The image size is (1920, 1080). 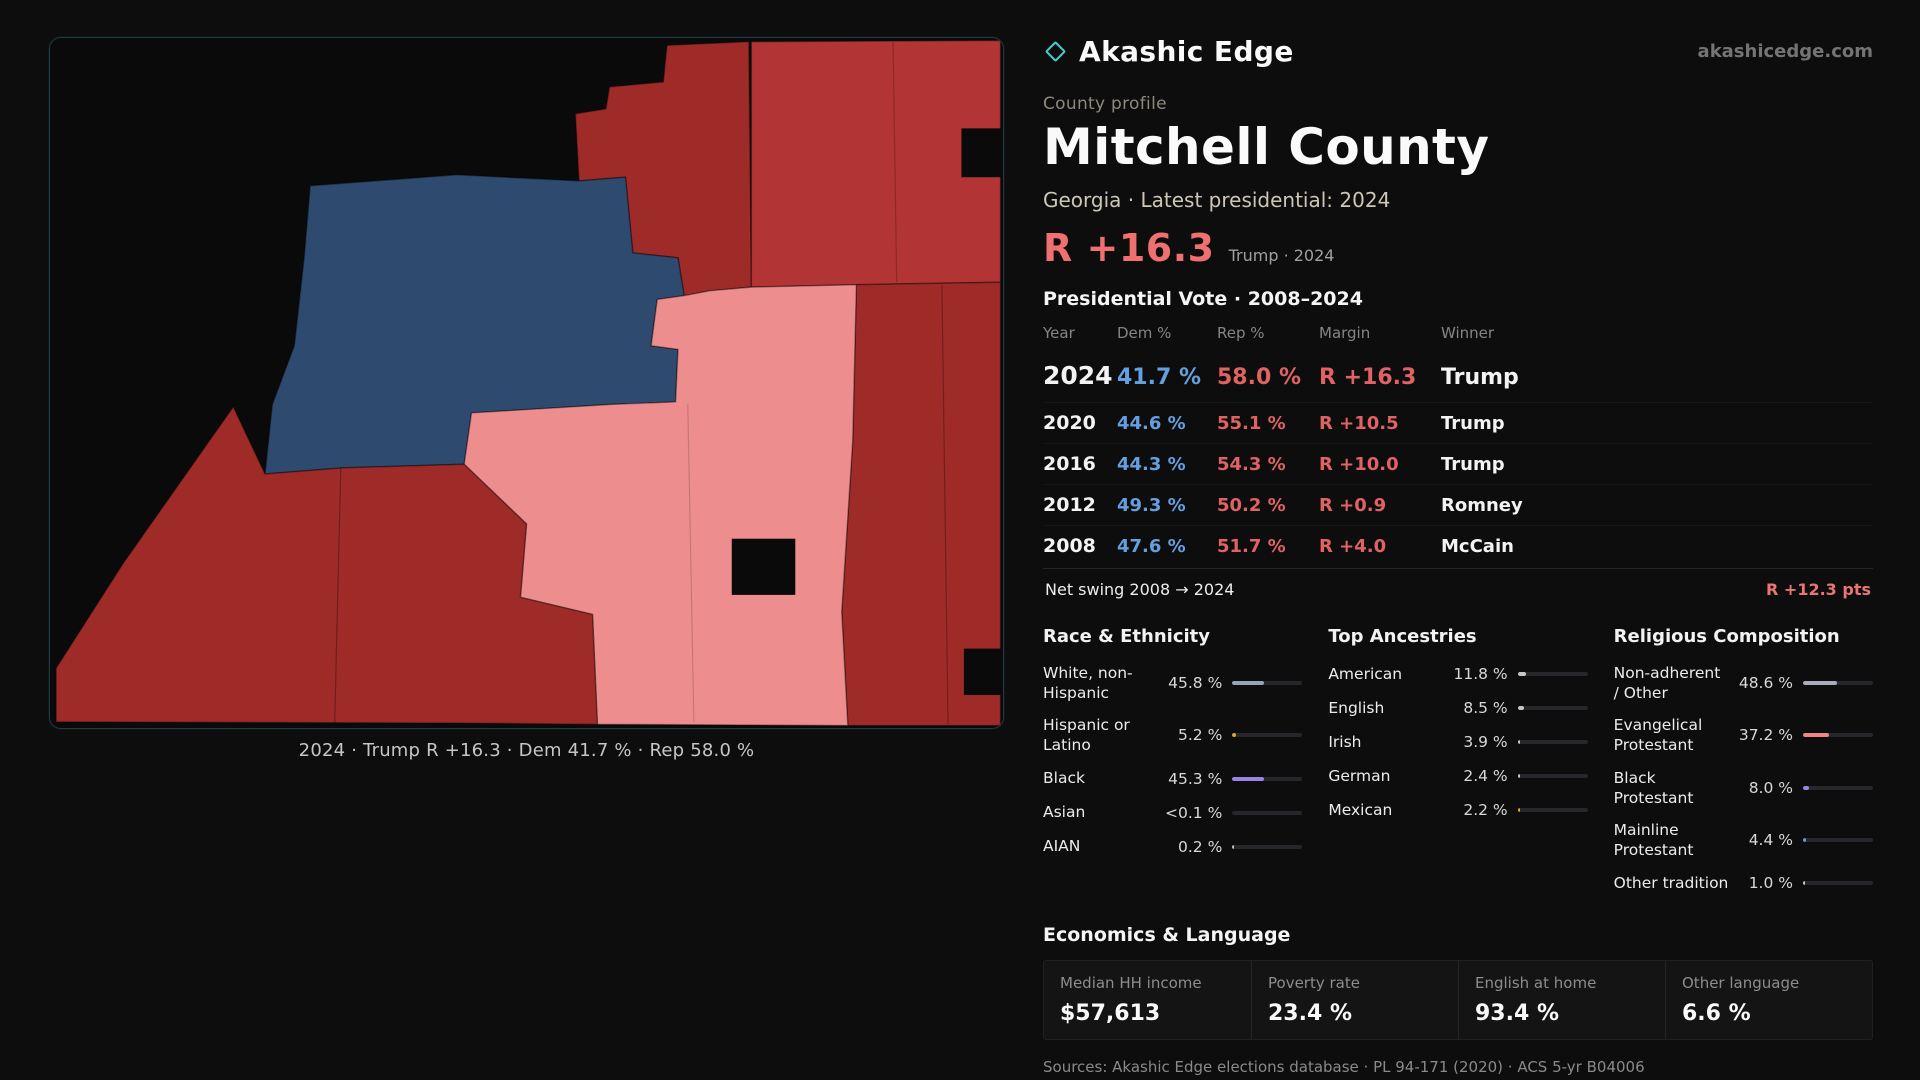 I want to click on demo-row: Non-adherent / Other 48.6 %, so click(x=1743, y=683).